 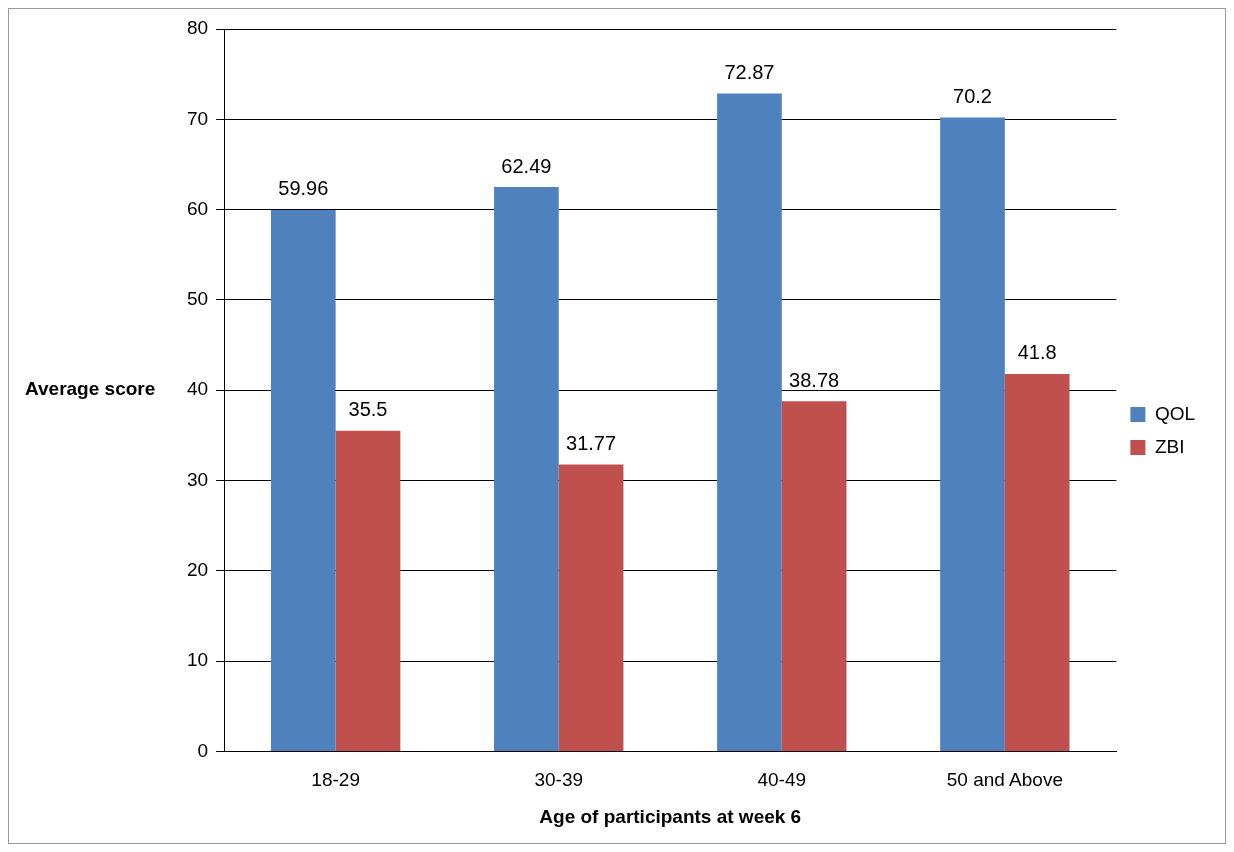 What do you see at coordinates (782, 780) in the screenshot?
I see `x-tick-label: 40-49` at bounding box center [782, 780].